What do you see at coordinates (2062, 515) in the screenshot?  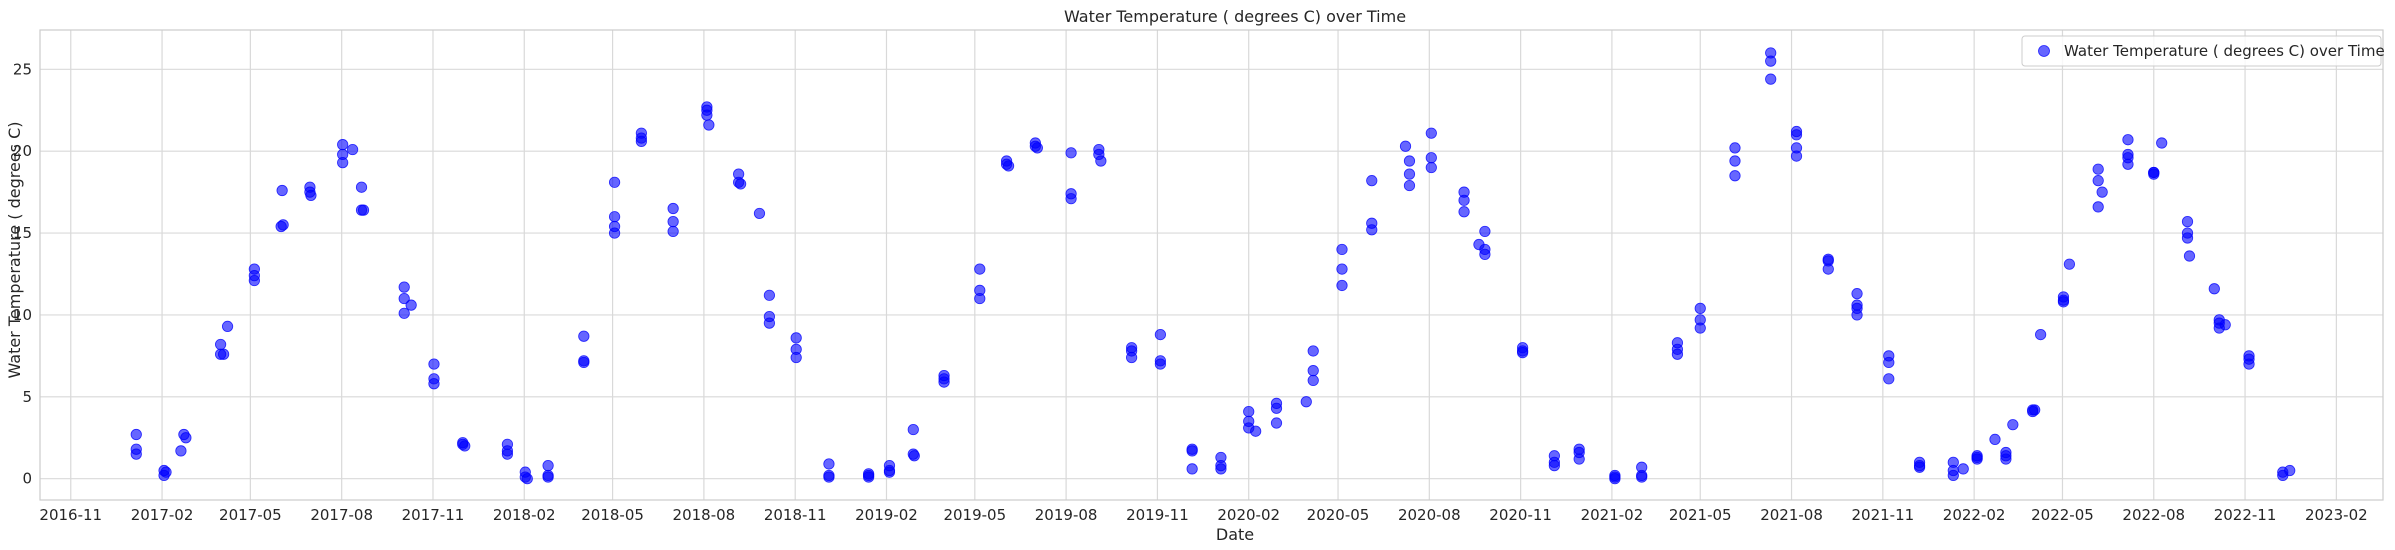 I see `x-tick-label: 2022-05` at bounding box center [2062, 515].